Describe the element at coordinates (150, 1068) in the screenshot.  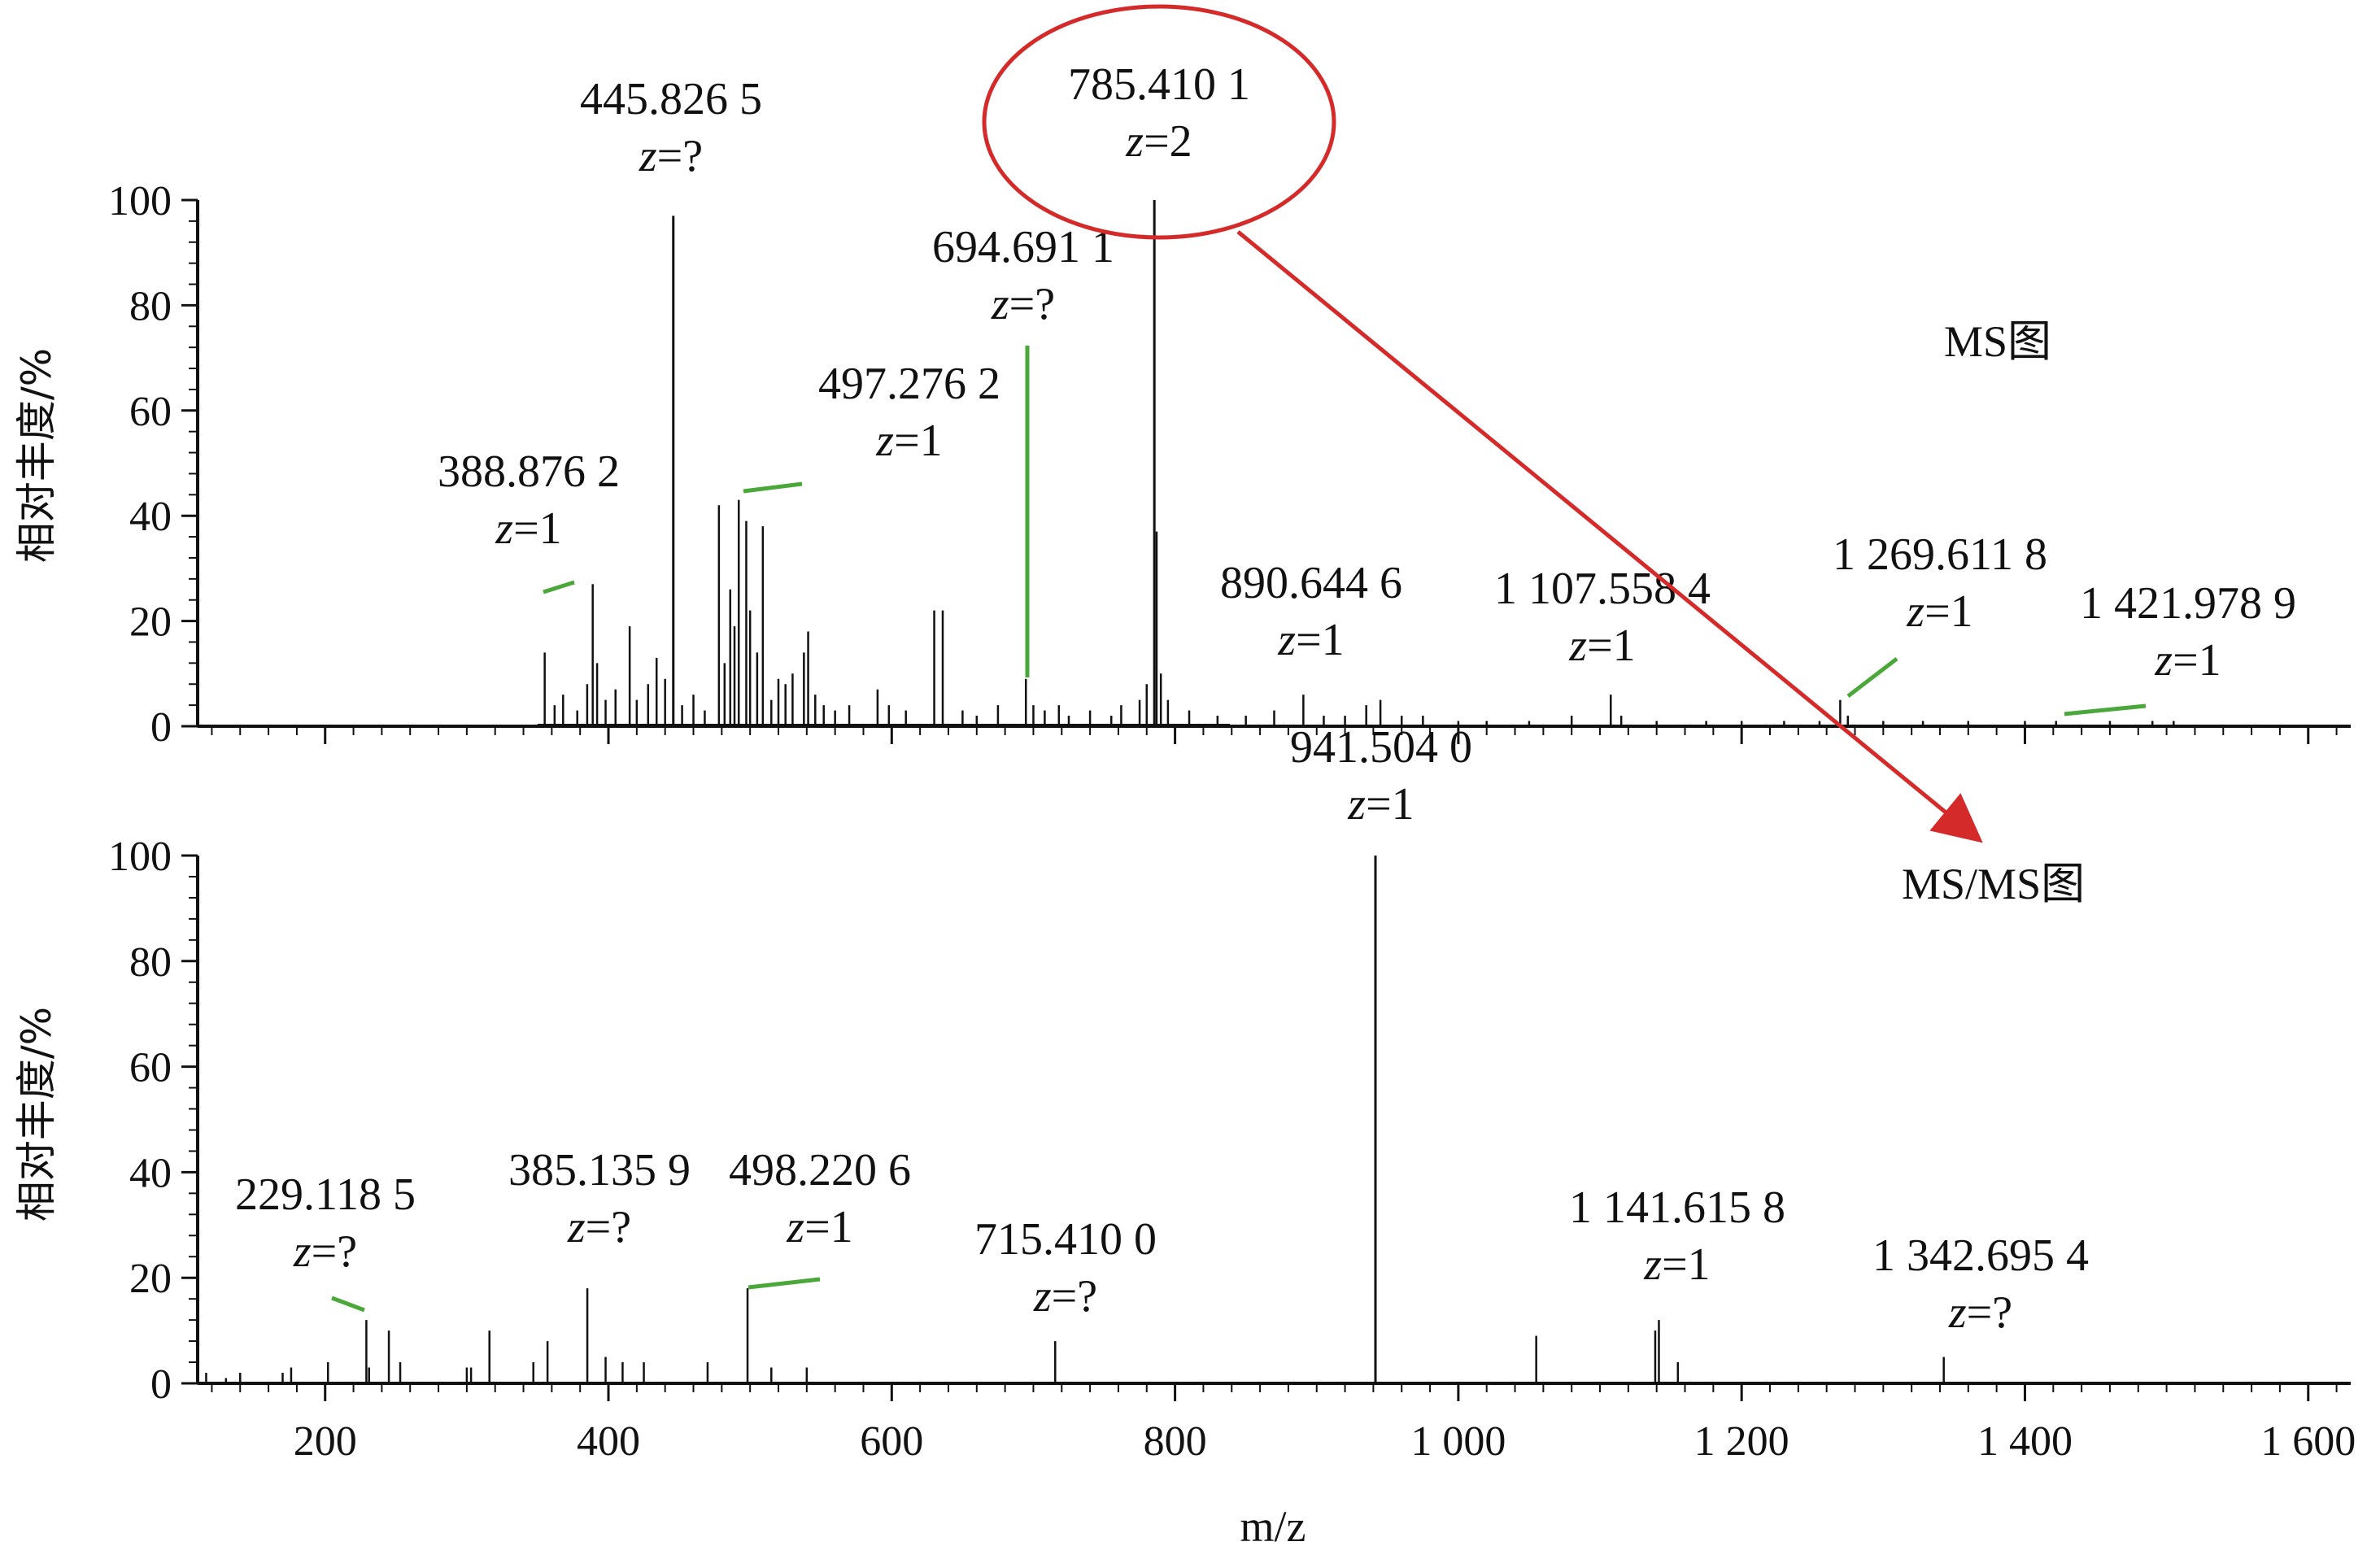
I see `msms-y-tick-label: 60` at that location.